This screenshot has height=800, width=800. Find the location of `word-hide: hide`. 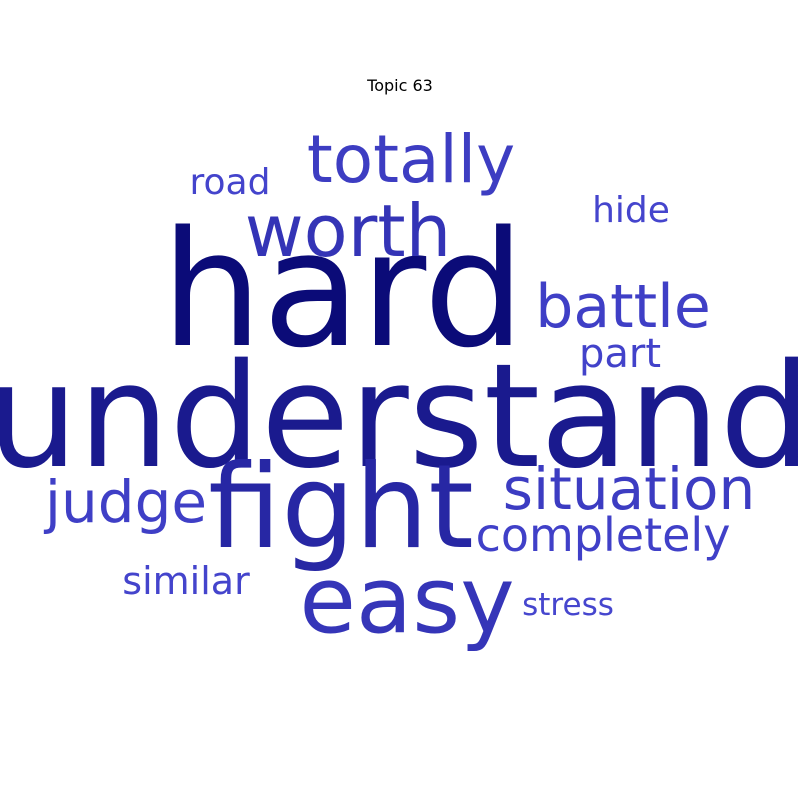

word-hide: hide is located at coordinates (631, 210).